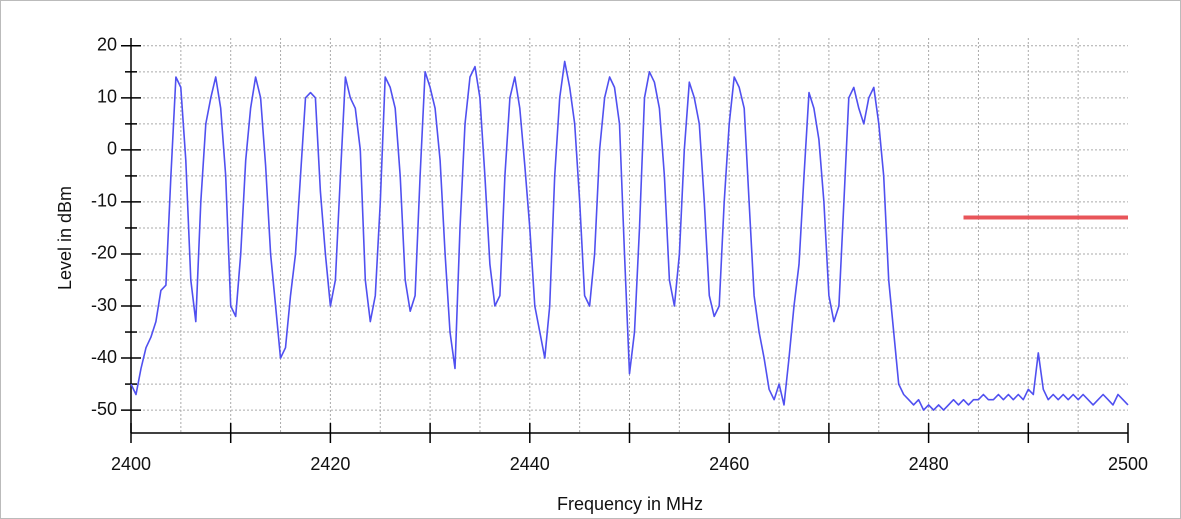  Describe the element at coordinates (104, 201) in the screenshot. I see `y-tick-label: -10` at that location.